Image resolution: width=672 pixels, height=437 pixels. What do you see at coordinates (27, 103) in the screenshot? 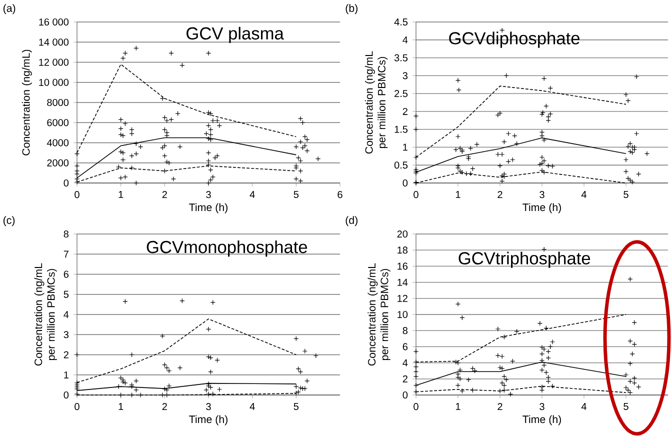
I see `y-axis-title: Concentration (ng/mL)` at bounding box center [27, 103].